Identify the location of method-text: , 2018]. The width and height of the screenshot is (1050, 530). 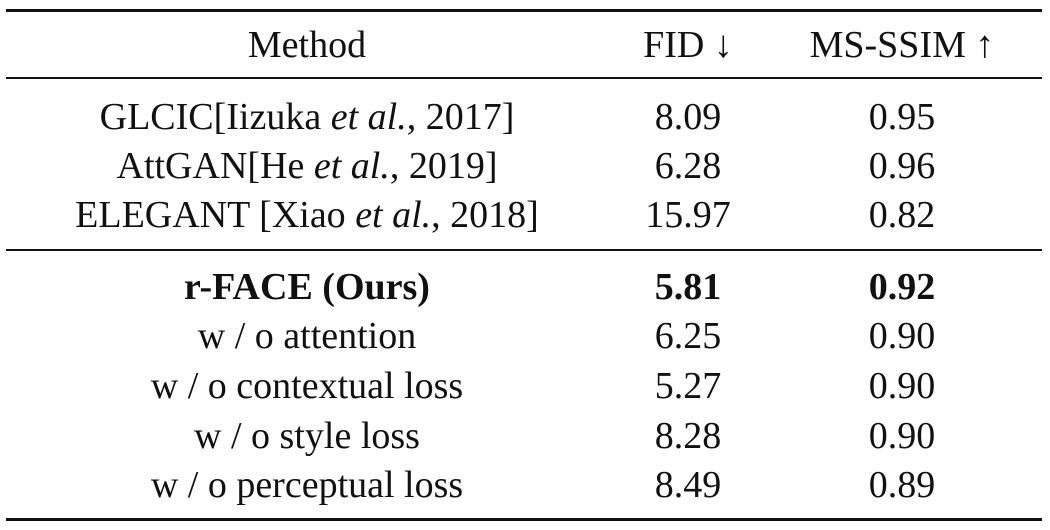
(485, 215).